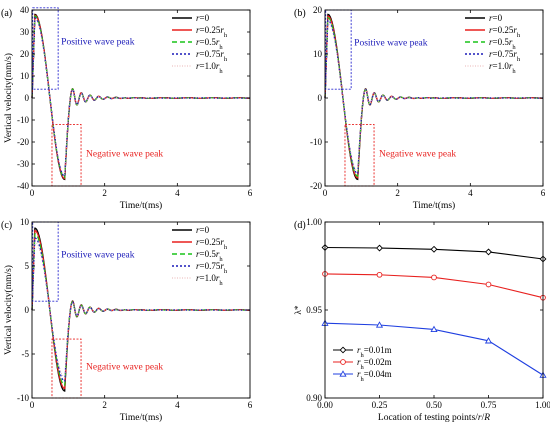 This screenshot has height=426, width=550. I want to click on y-tick-label: 30, so click(25, 32).